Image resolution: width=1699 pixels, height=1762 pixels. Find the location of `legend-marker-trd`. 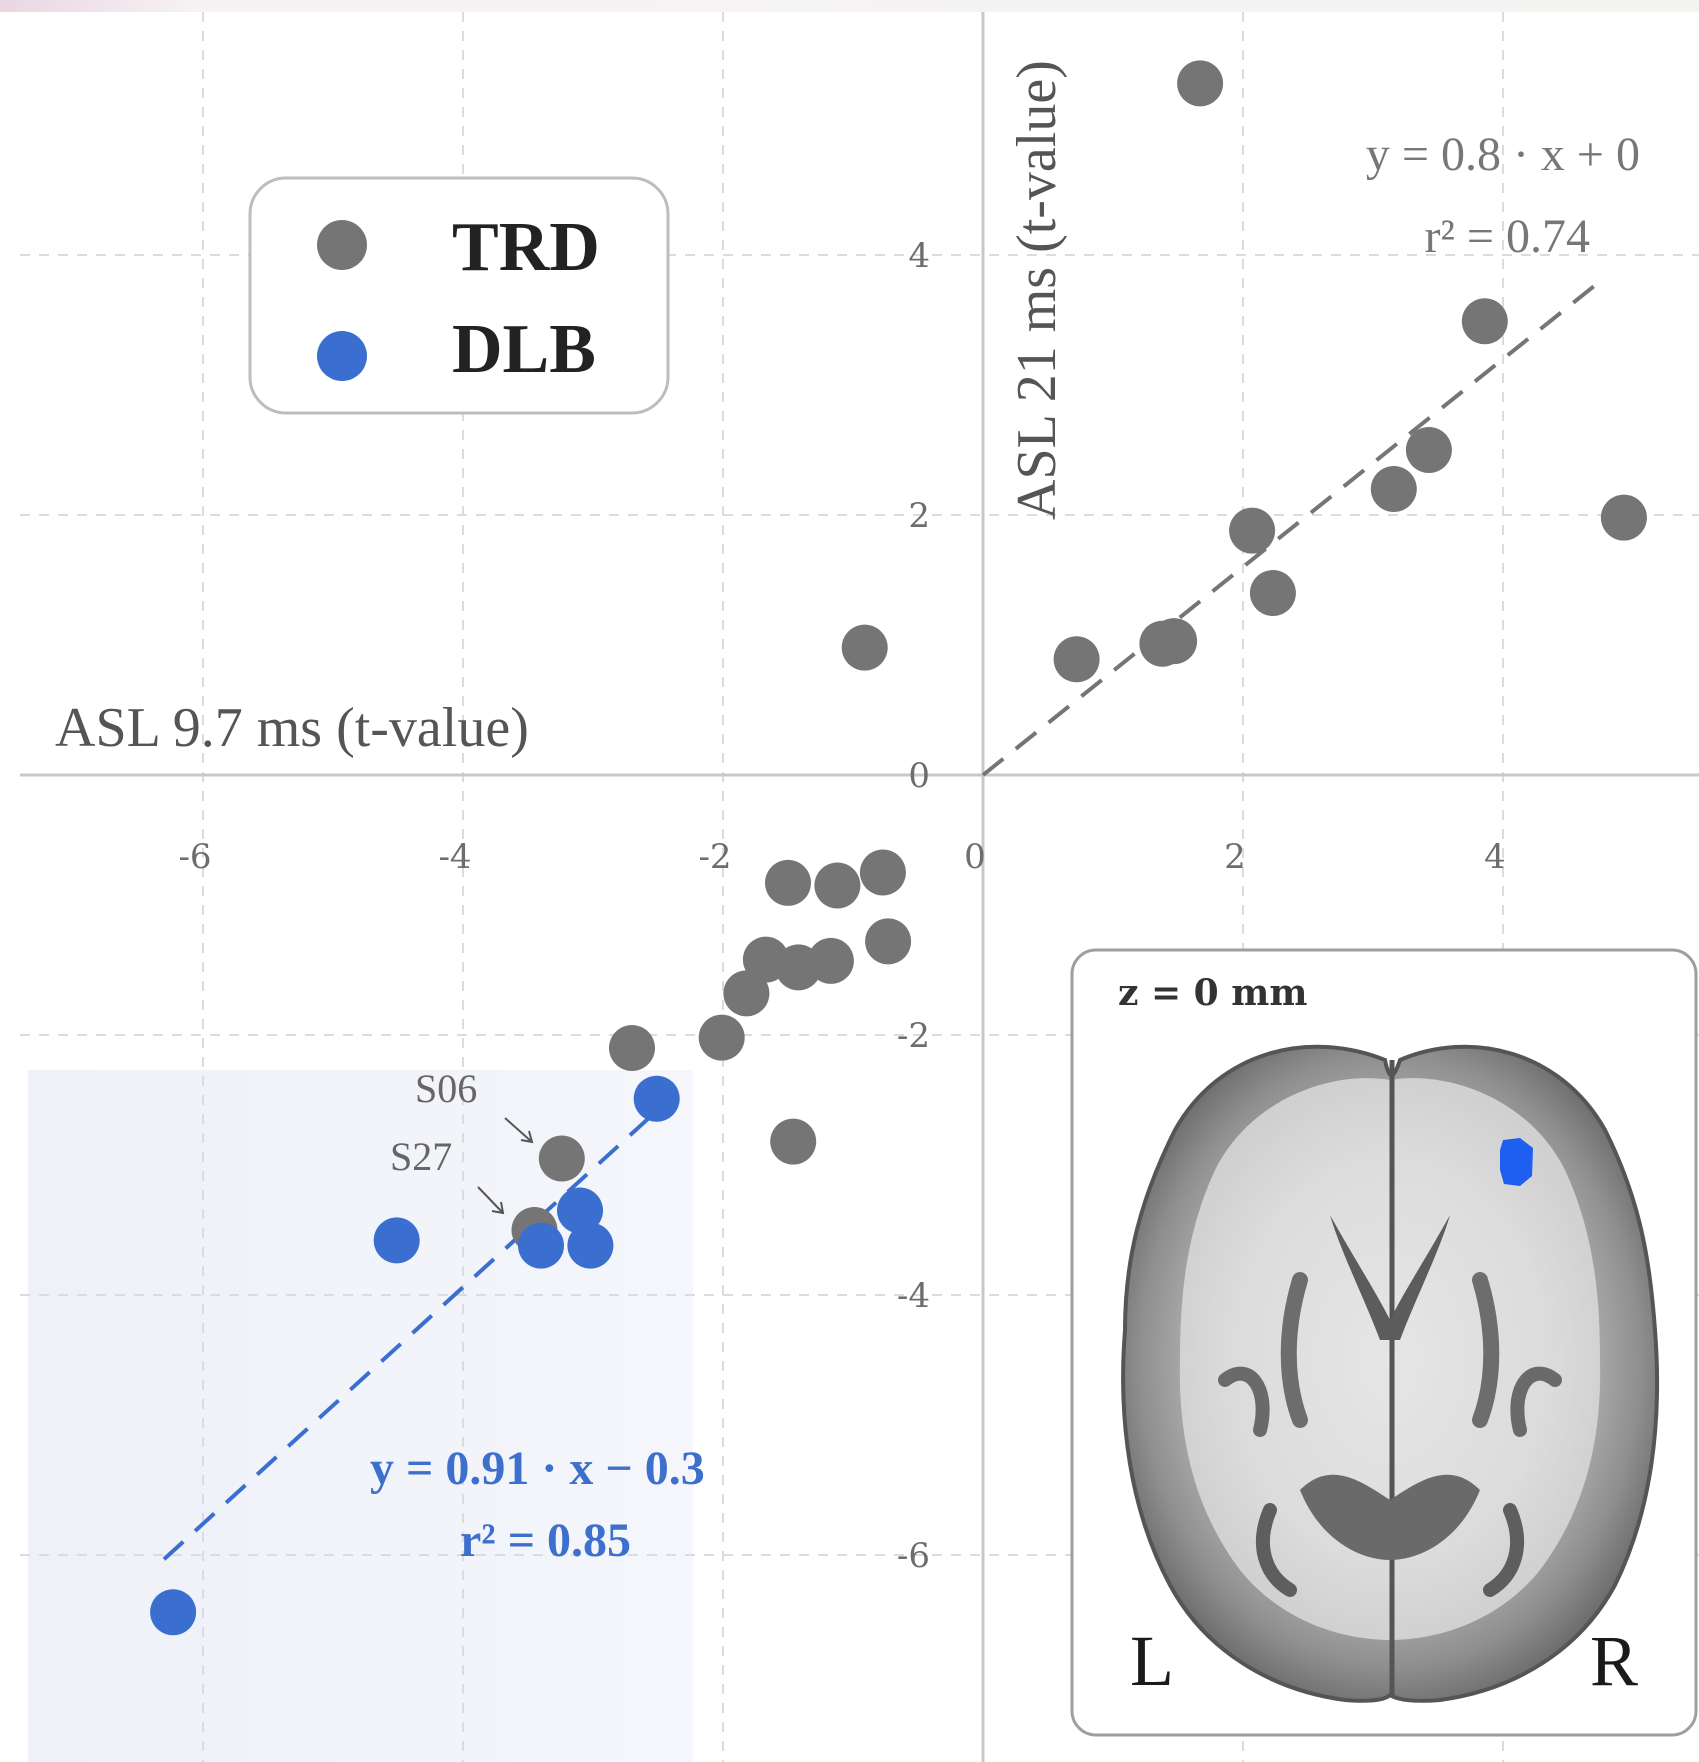

legend-marker-trd is located at coordinates (342, 245).